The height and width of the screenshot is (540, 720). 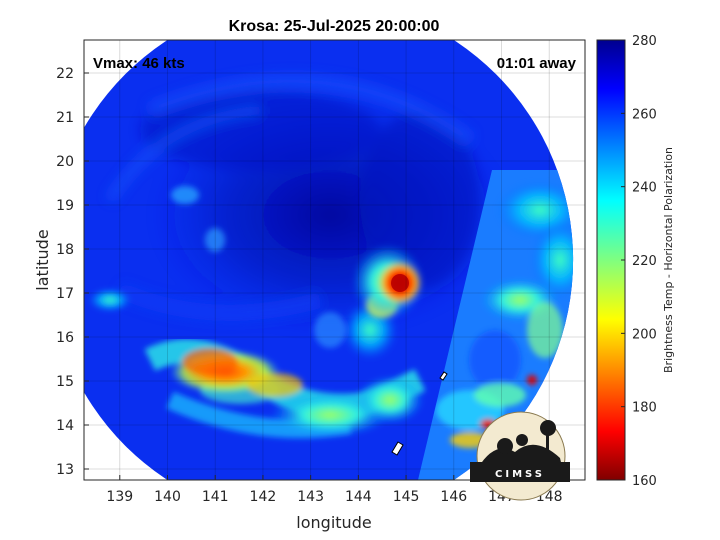 I want to click on y-tick-label: 17, so click(x=65, y=294).